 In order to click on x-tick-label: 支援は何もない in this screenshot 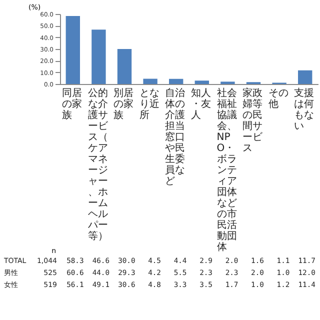, I will do `click(304, 109)`.